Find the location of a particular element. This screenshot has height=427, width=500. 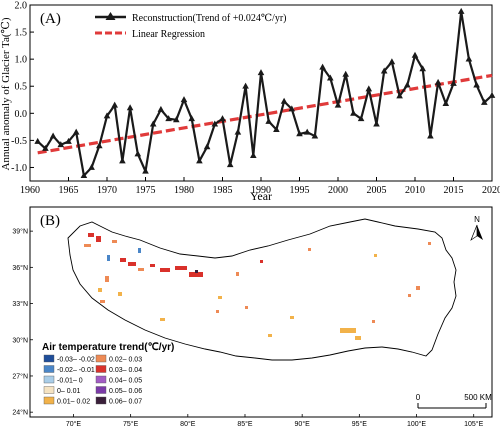

map-y-tick-label: 39°N is located at coordinates (20, 232).